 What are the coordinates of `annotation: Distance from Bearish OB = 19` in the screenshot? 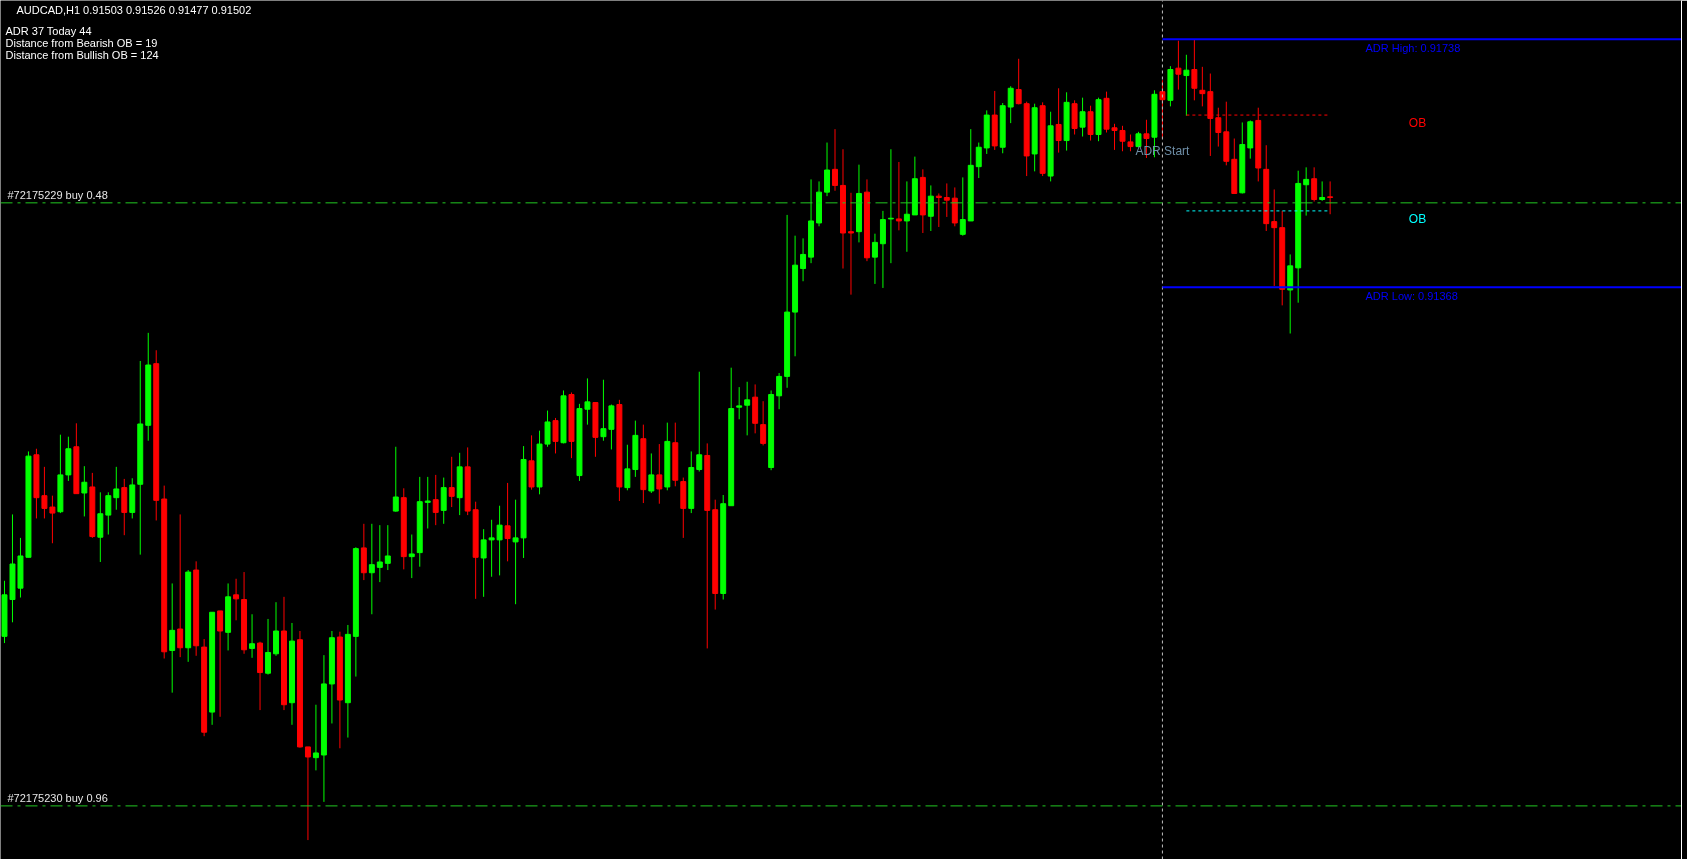 It's located at (81, 42).